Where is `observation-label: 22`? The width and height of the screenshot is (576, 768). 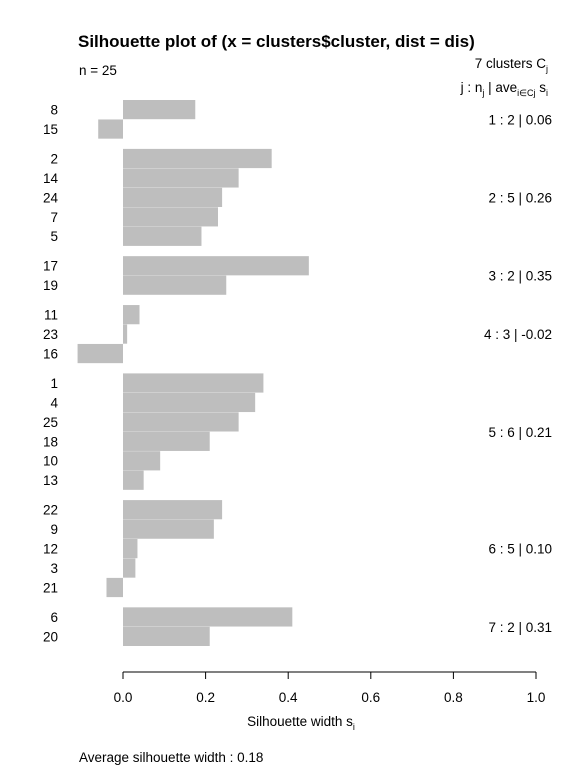
observation-label: 22 is located at coordinates (50, 510).